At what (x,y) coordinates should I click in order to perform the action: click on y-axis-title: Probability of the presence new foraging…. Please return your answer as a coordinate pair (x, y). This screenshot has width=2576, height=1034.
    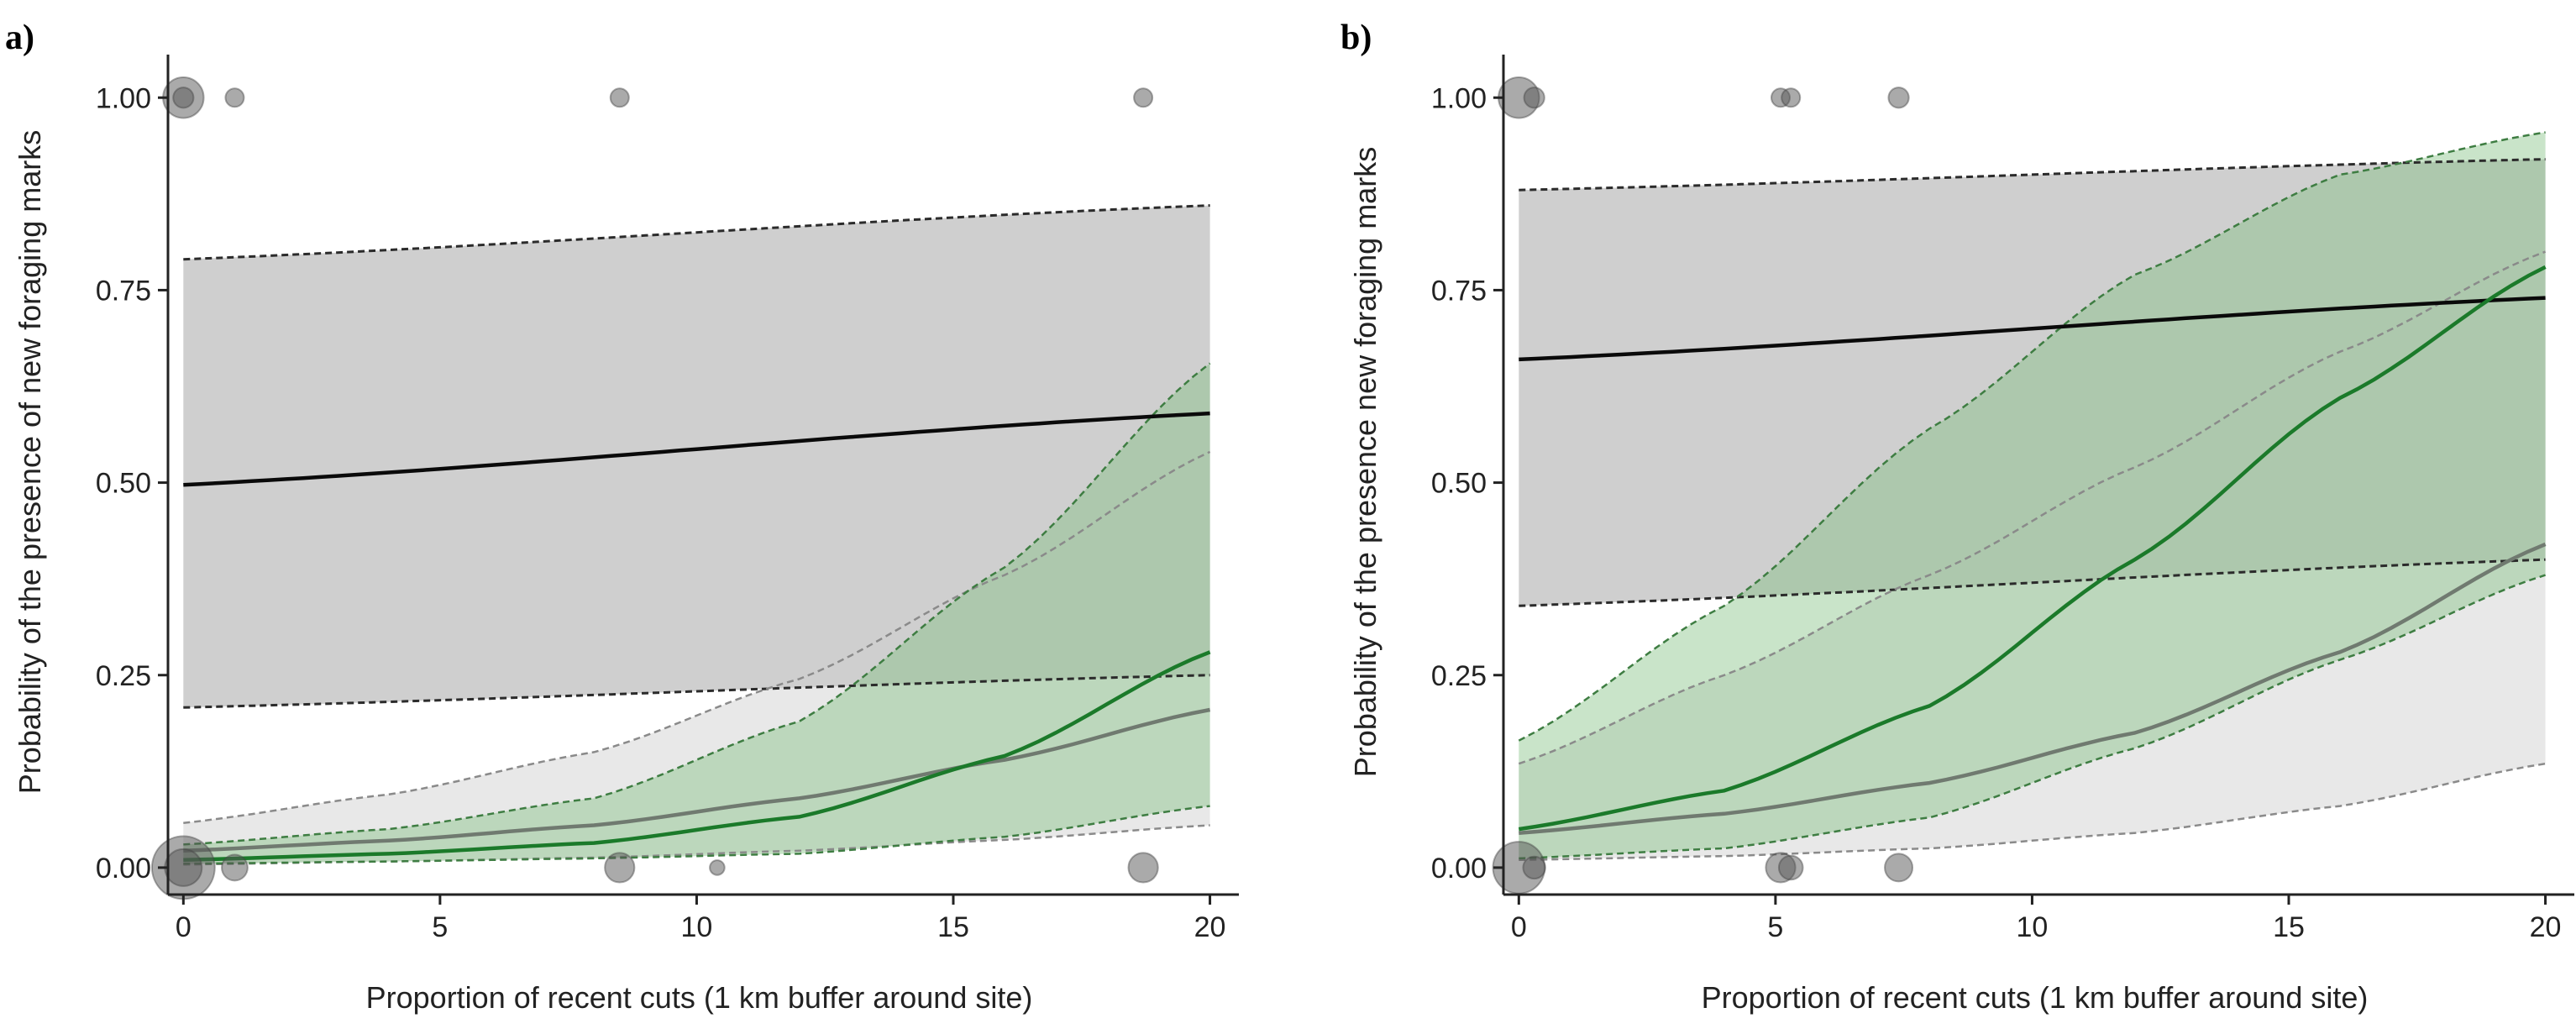
    Looking at the image, I should click on (1365, 462).